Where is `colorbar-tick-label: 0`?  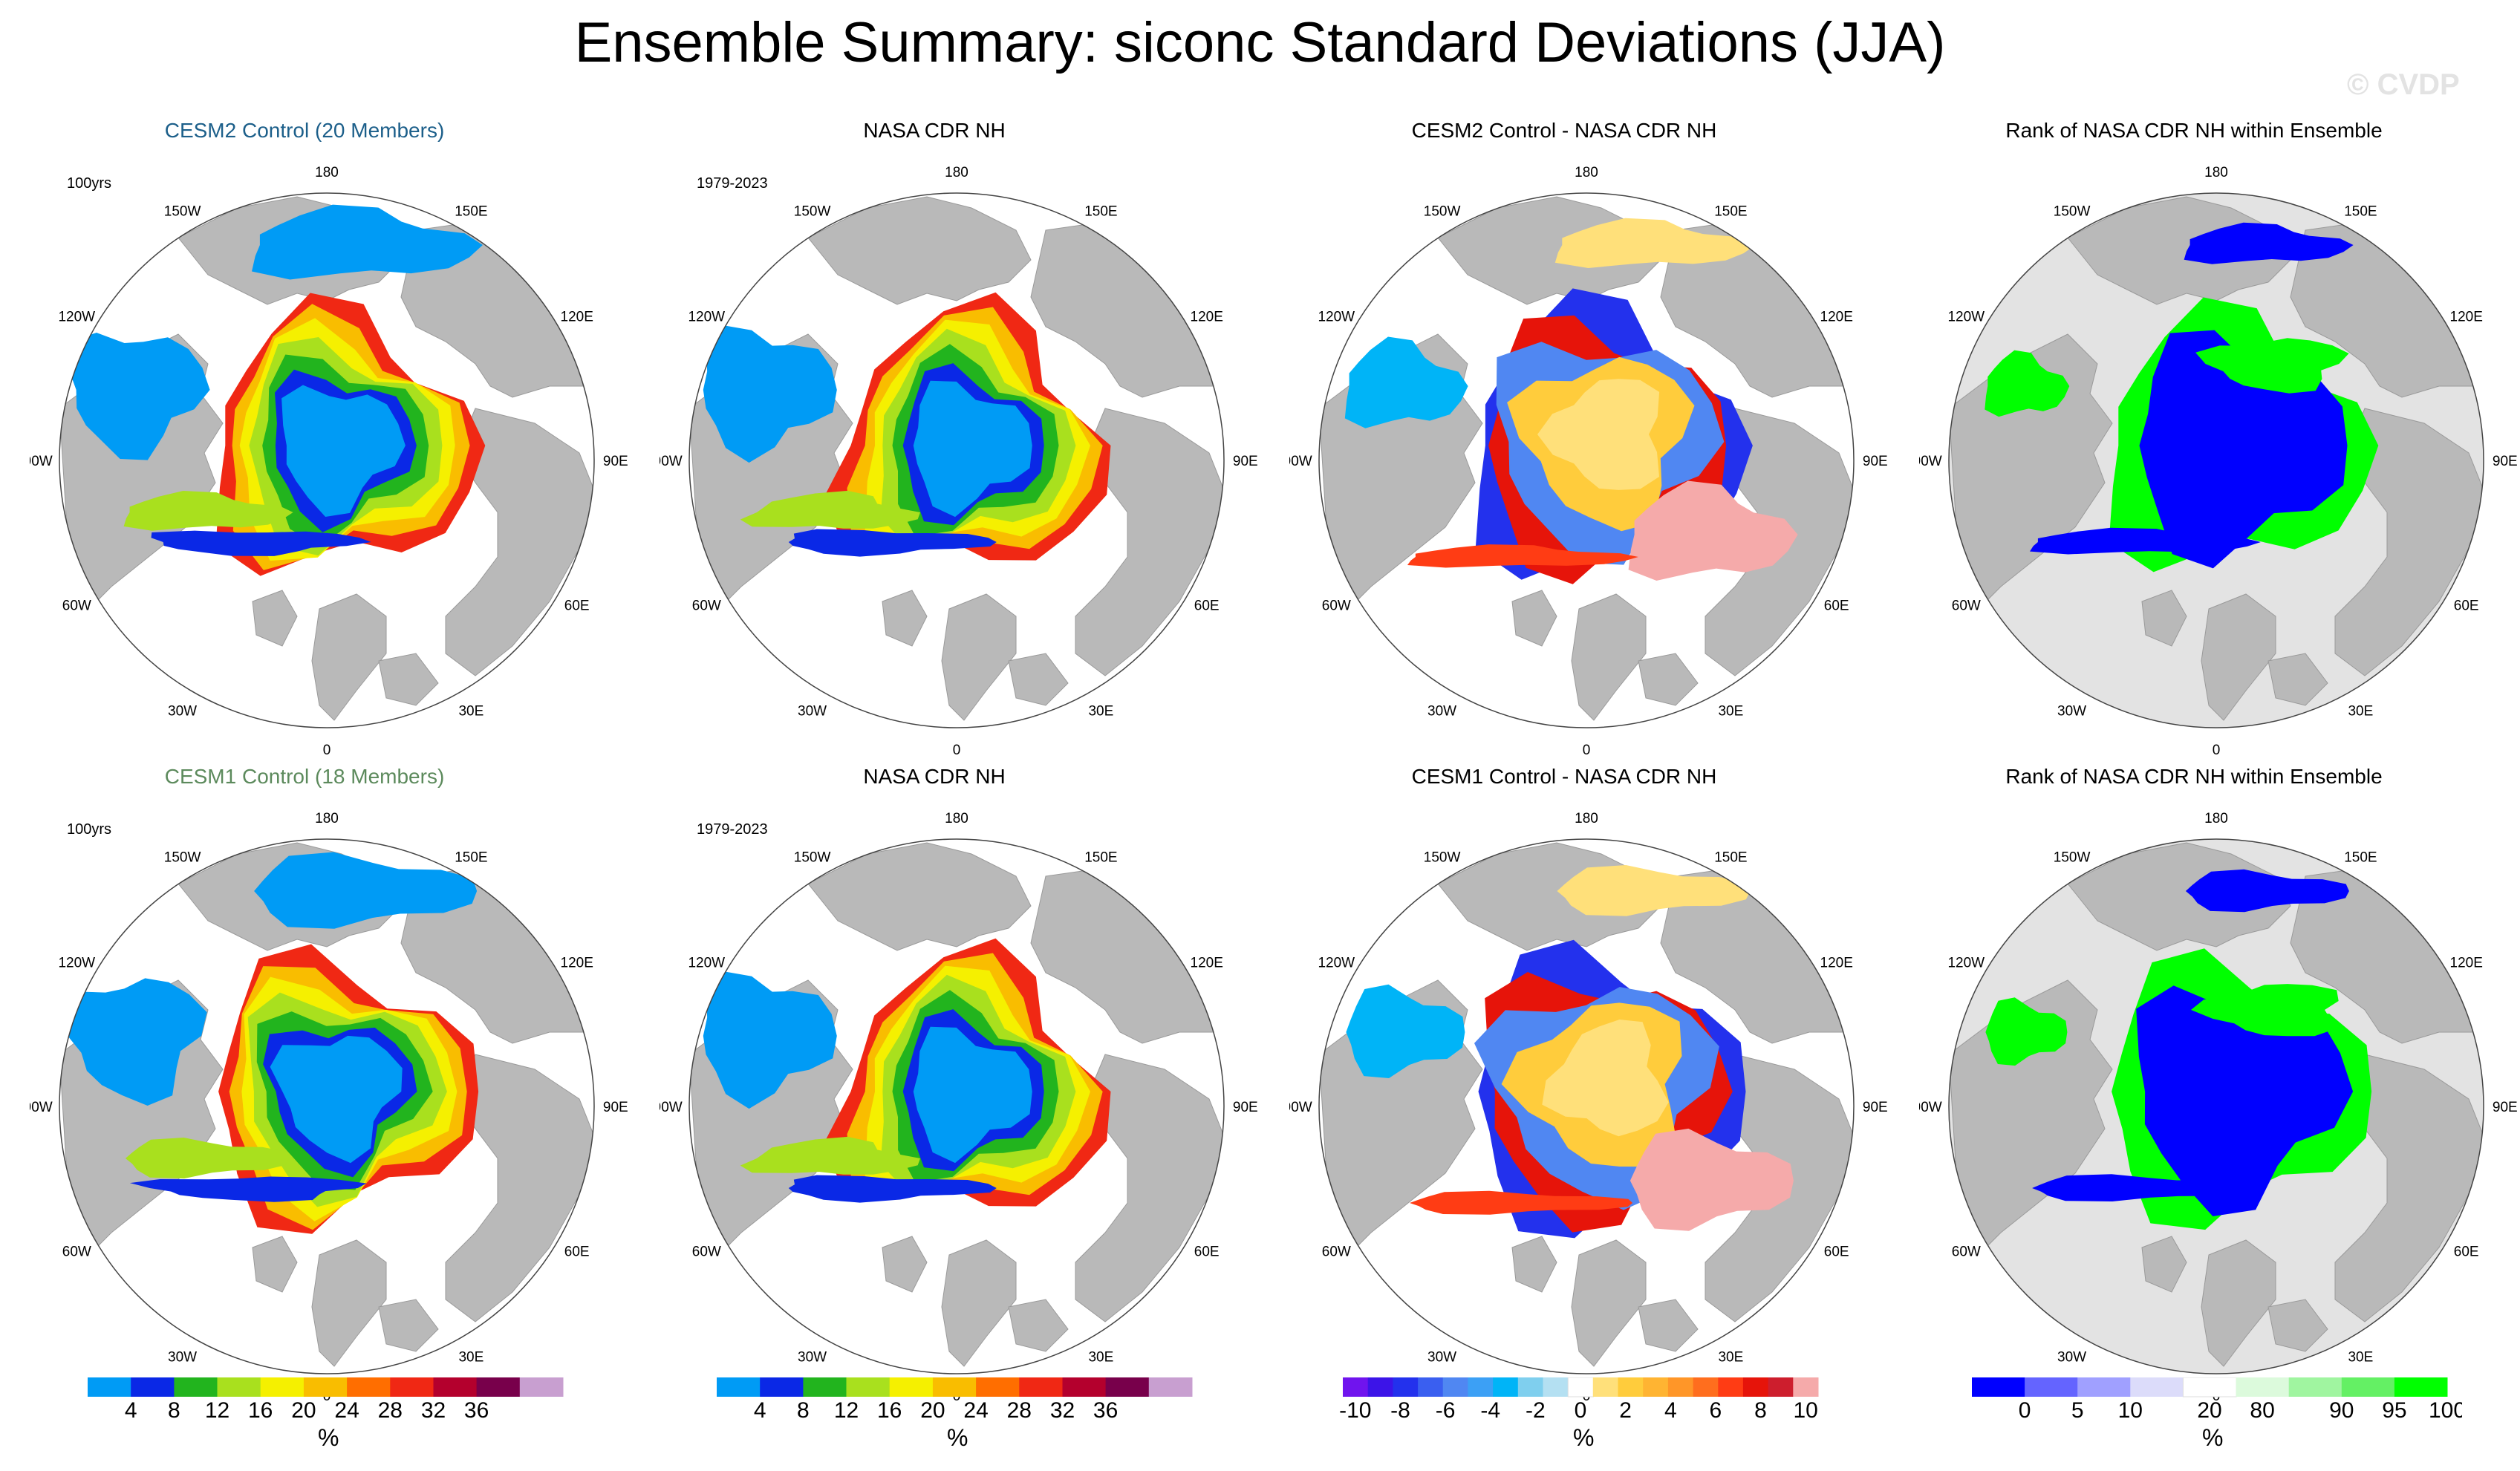
colorbar-tick-label: 0 is located at coordinates (2025, 1410).